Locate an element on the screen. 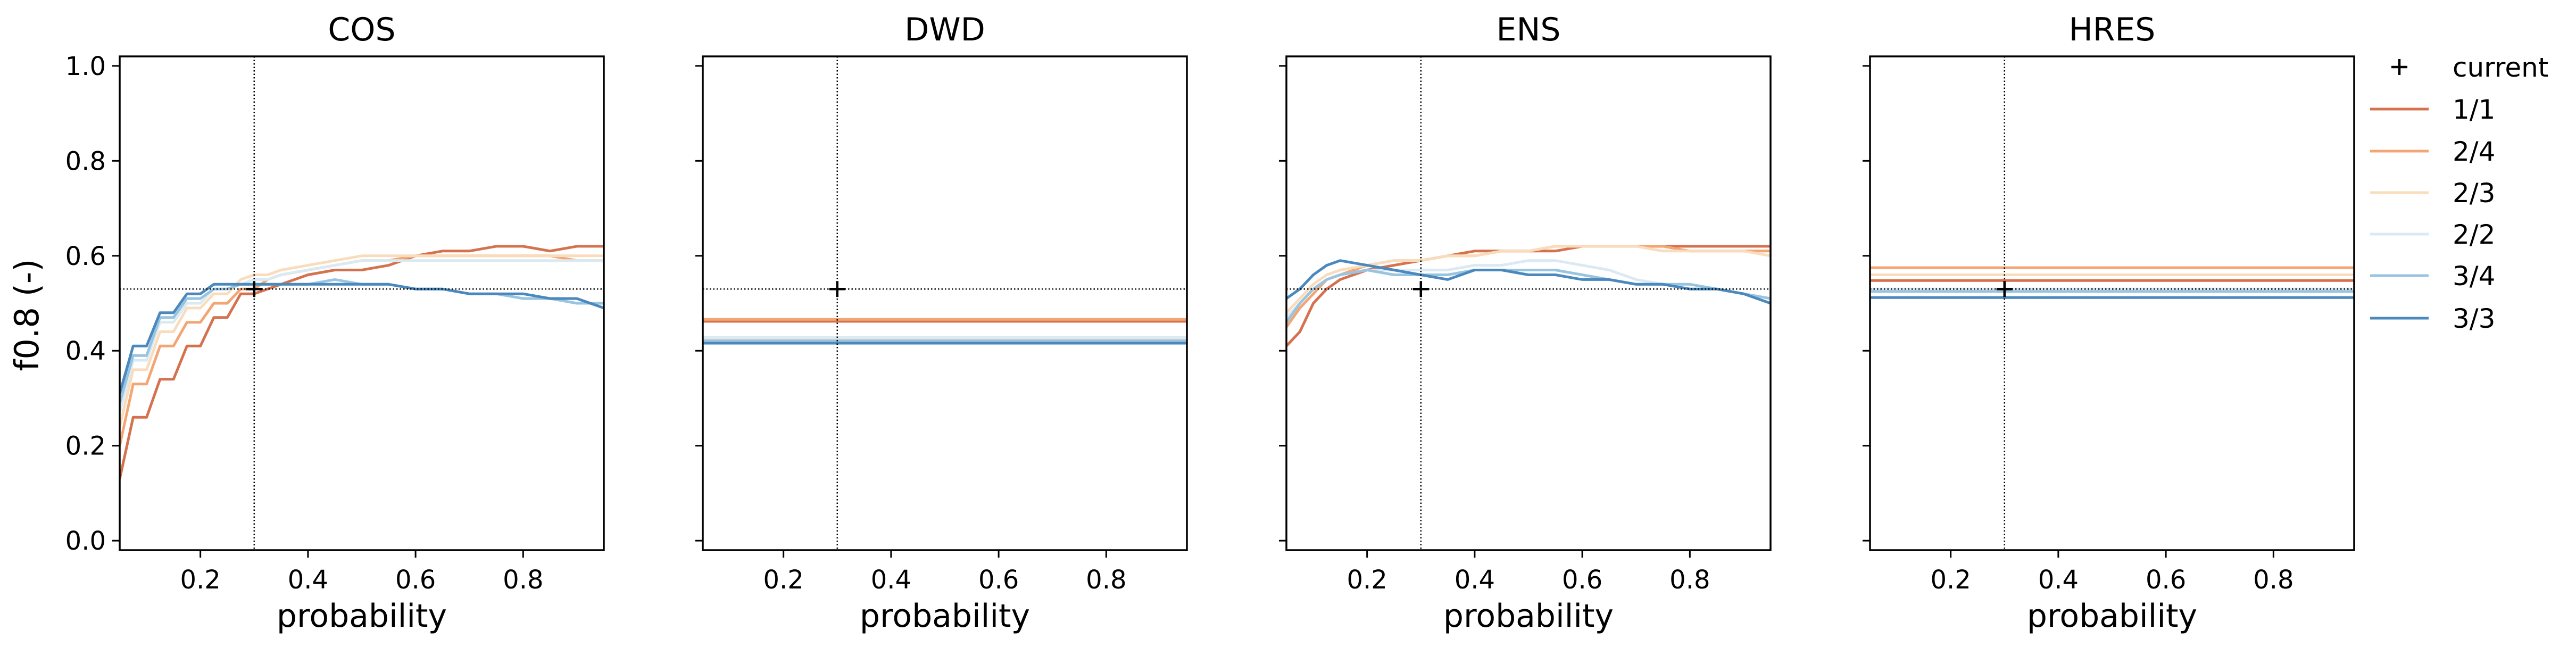 This screenshot has height=647, width=2576. y-tick-label: 1.0 is located at coordinates (85, 66).